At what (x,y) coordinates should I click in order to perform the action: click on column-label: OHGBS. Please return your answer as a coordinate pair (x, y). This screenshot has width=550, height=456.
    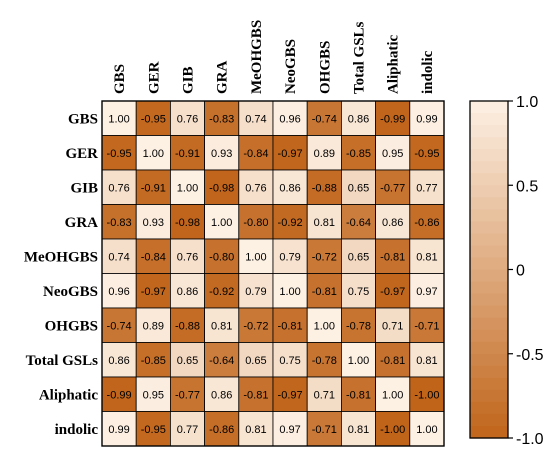
    Looking at the image, I should click on (325, 67).